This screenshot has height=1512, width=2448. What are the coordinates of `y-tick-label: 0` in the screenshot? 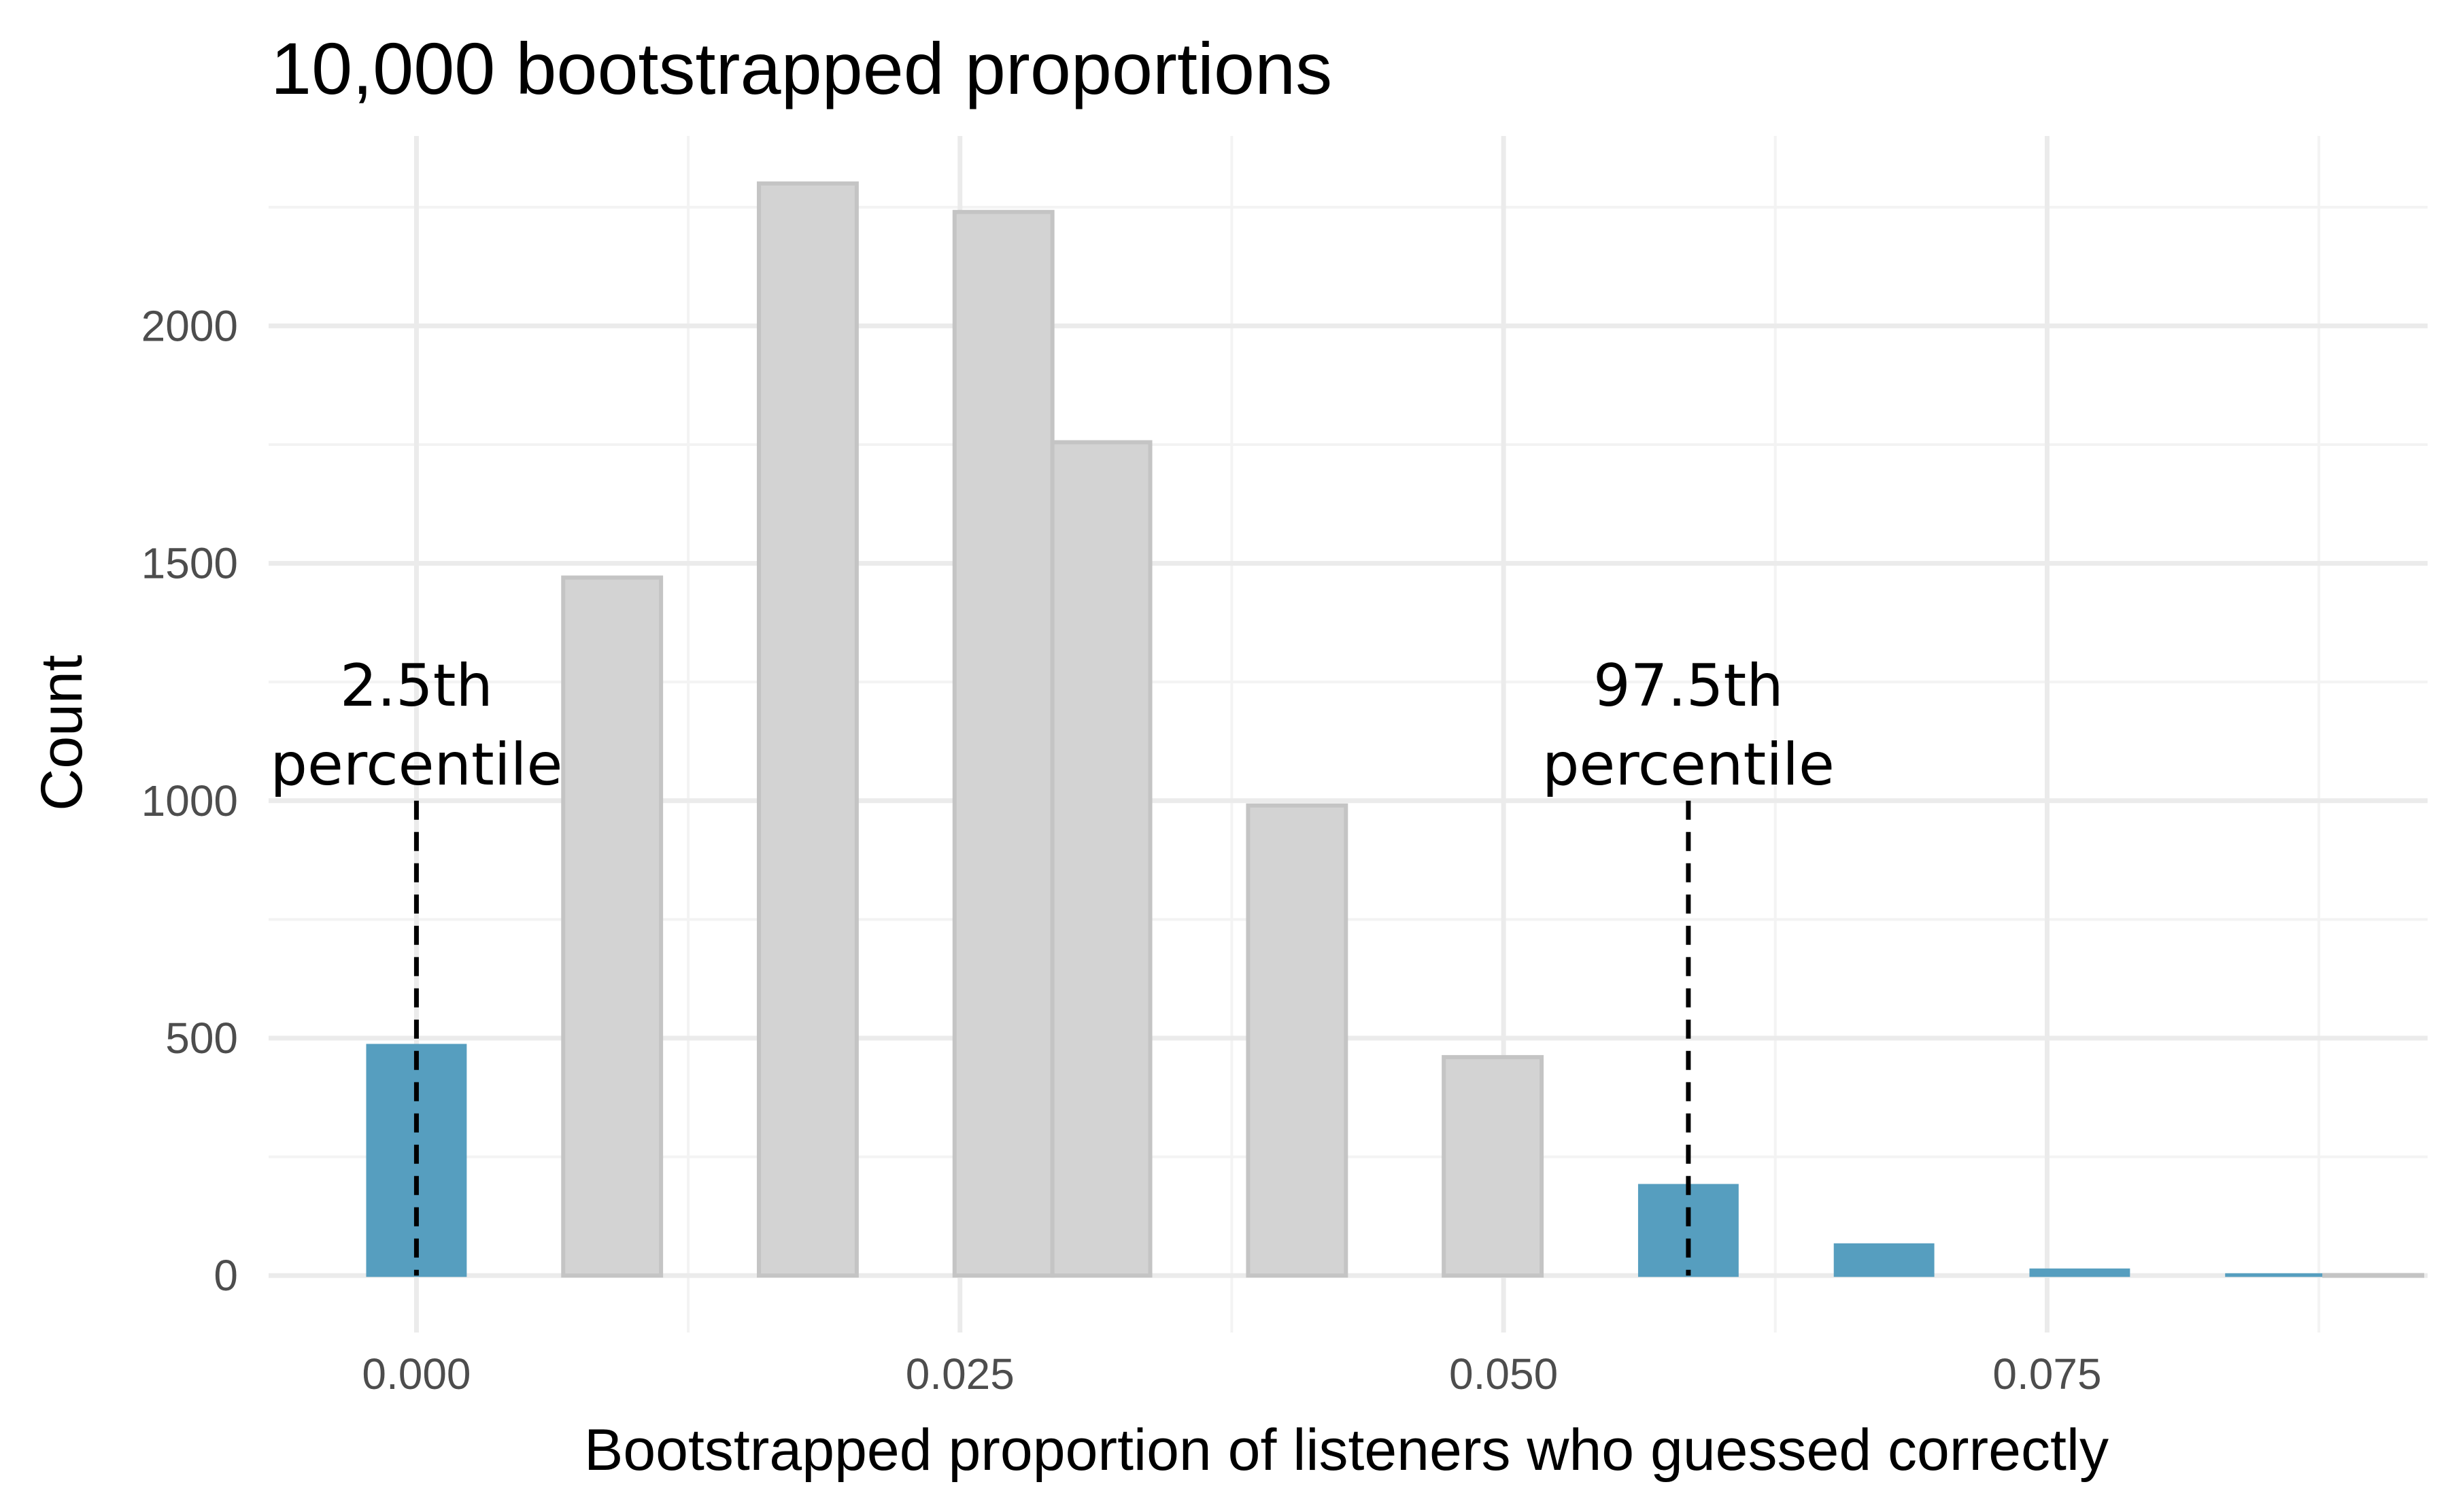 It's located at (226, 1275).